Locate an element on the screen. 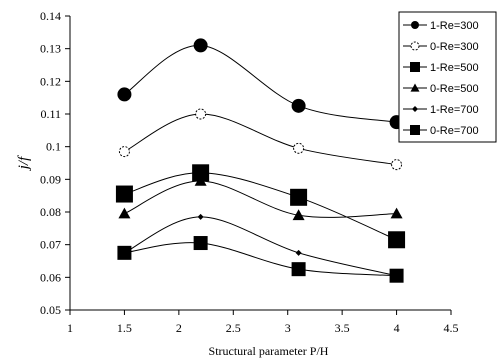  legend-item: 1-Re=700 is located at coordinates (441, 110).